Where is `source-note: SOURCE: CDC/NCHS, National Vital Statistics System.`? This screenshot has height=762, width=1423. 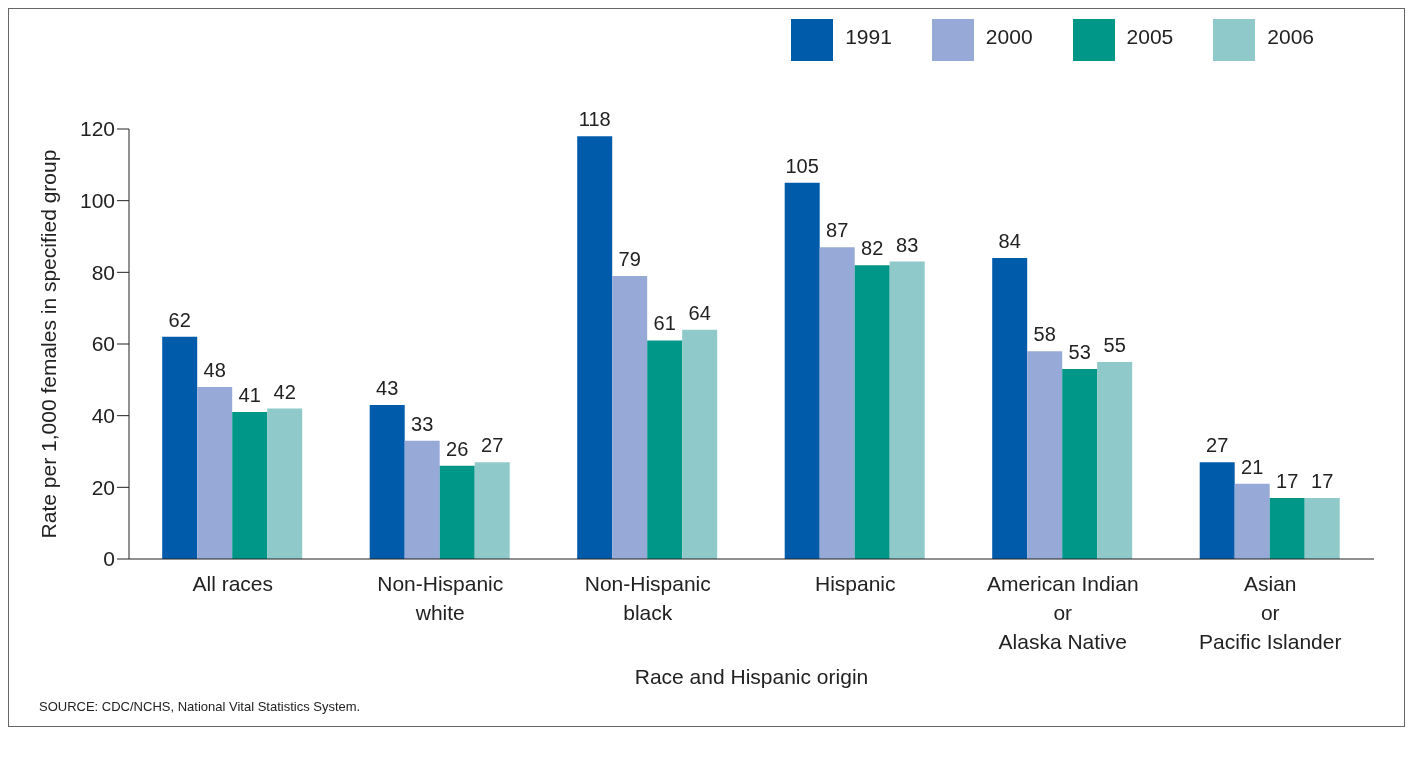 source-note: SOURCE: CDC/NCHS, National Vital Statistics System. is located at coordinates (200, 707).